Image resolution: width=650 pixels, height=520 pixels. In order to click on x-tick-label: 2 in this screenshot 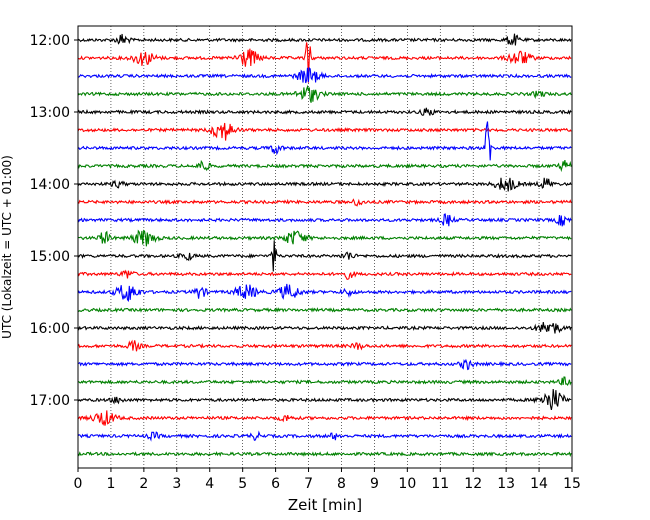, I will do `click(143, 484)`.